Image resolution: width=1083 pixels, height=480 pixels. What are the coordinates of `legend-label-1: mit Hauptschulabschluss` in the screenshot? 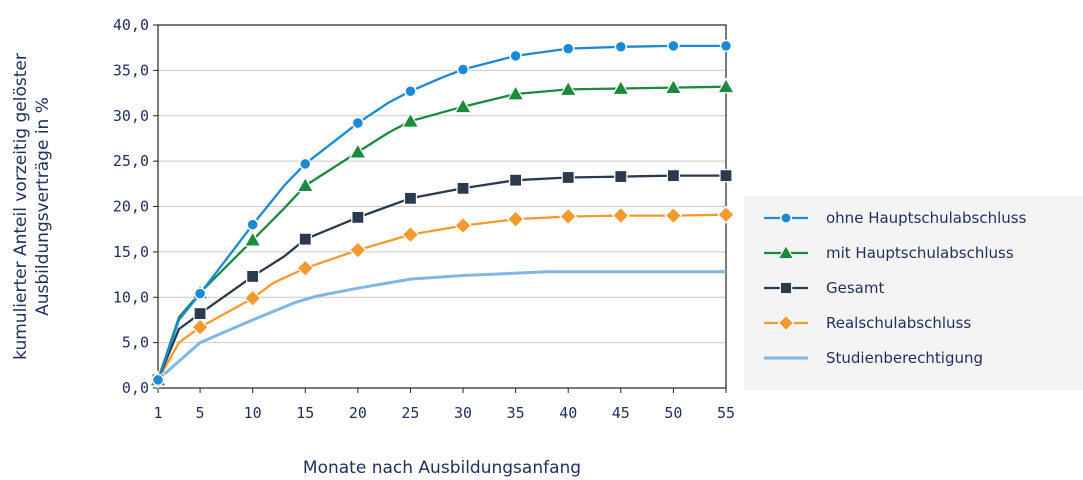 It's located at (920, 253).